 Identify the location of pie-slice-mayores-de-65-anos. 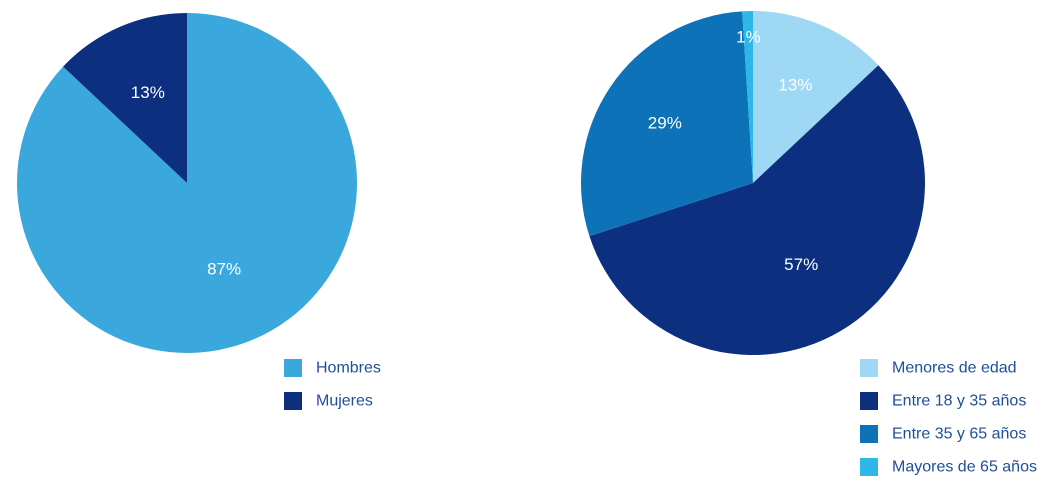
(747, 97).